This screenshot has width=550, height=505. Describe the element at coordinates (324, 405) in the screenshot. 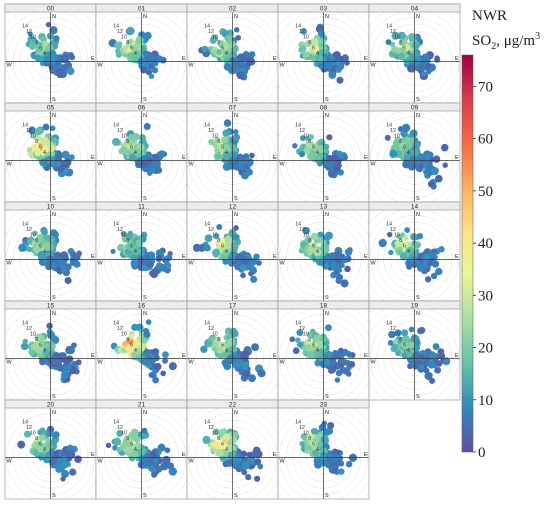

I see `panel-hour-label: 23` at that location.